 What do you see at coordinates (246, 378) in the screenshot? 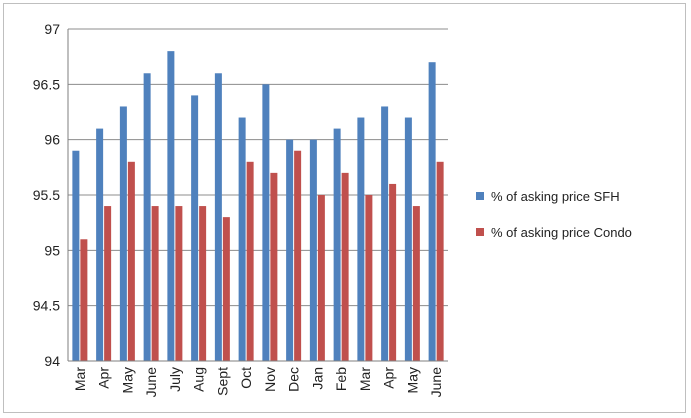
I see `x-tick-label: Oct` at bounding box center [246, 378].